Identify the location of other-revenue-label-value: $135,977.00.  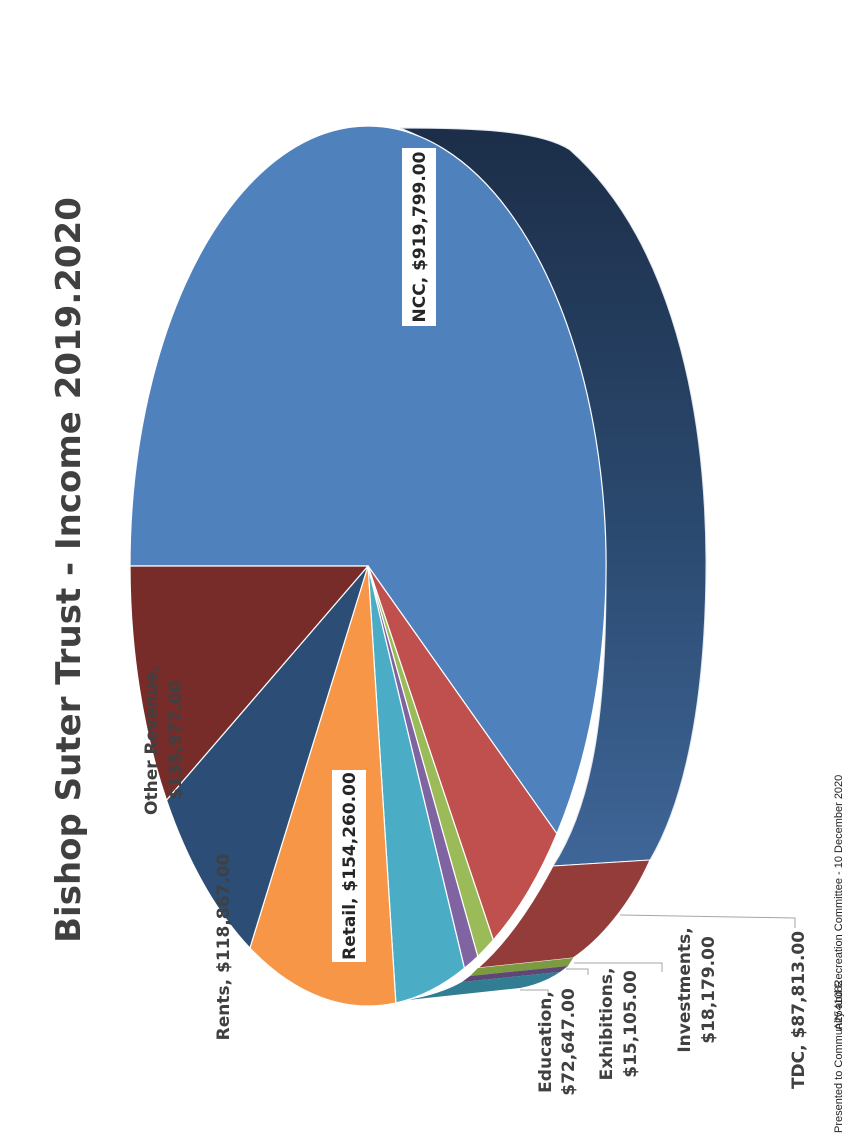
(176, 740).